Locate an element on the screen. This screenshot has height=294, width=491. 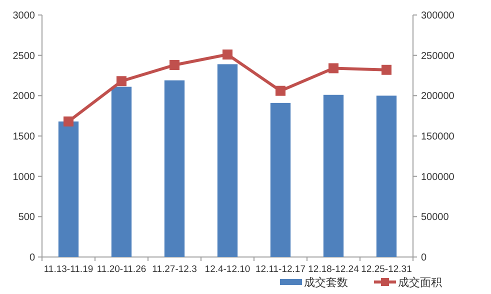
y-tick-label: 1000 is located at coordinates (24, 177).